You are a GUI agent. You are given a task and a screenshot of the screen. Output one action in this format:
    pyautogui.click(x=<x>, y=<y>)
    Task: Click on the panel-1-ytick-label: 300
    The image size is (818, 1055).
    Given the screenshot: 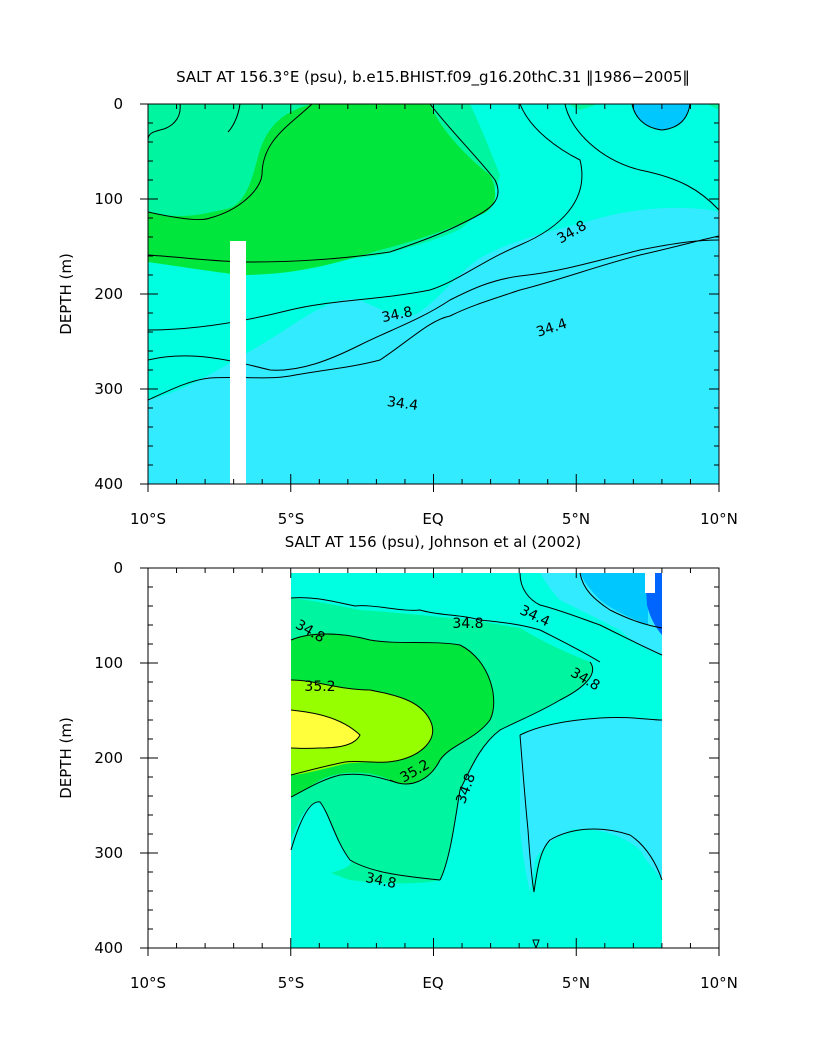 What is the action you would take?
    pyautogui.click(x=108, y=389)
    